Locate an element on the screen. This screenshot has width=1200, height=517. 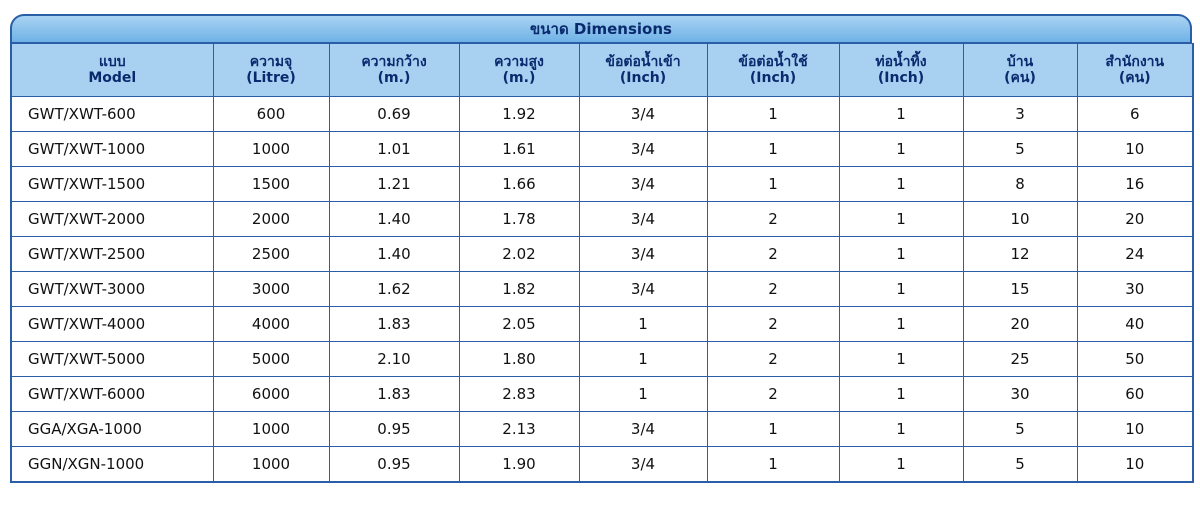
table-cell: 6 is located at coordinates (1135, 114).